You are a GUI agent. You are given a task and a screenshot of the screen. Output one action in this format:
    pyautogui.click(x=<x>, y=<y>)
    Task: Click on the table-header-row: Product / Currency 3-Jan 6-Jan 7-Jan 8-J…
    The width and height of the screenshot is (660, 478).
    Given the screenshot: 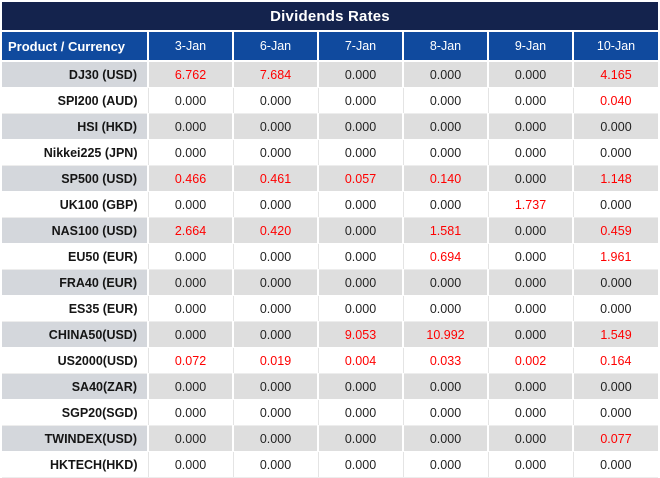 What is the action you would take?
    pyautogui.click(x=330, y=47)
    